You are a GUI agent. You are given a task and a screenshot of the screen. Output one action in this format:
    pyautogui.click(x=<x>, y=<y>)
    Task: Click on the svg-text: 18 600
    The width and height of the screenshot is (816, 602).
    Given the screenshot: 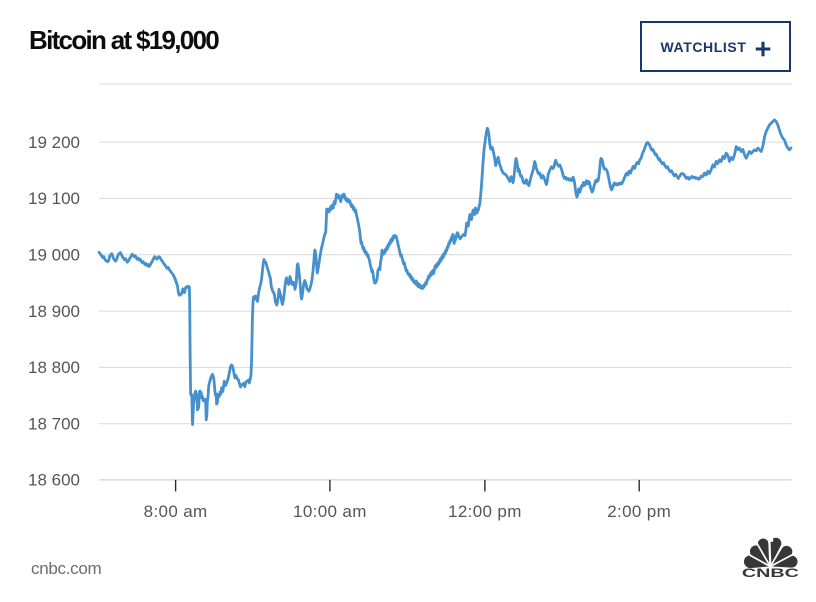 What is the action you would take?
    pyautogui.click(x=54, y=480)
    